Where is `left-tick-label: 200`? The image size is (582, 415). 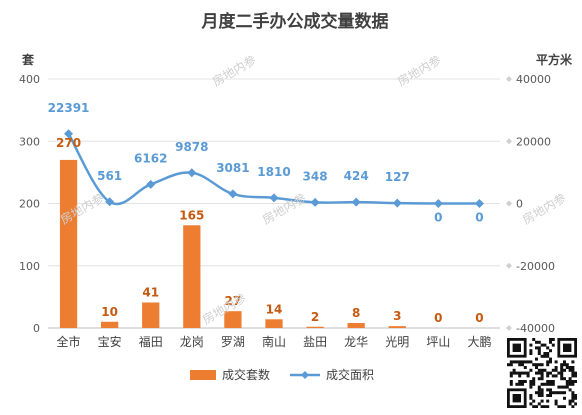
left-tick-label: 200 is located at coordinates (29, 204).